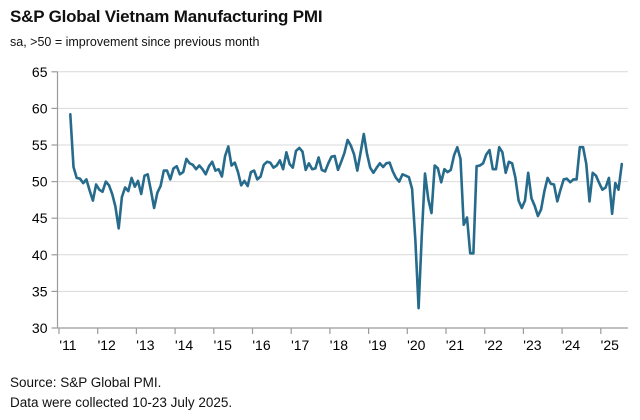 Image resolution: width=640 pixels, height=420 pixels. What do you see at coordinates (532, 345) in the screenshot?
I see `x-axis-label: '23` at bounding box center [532, 345].